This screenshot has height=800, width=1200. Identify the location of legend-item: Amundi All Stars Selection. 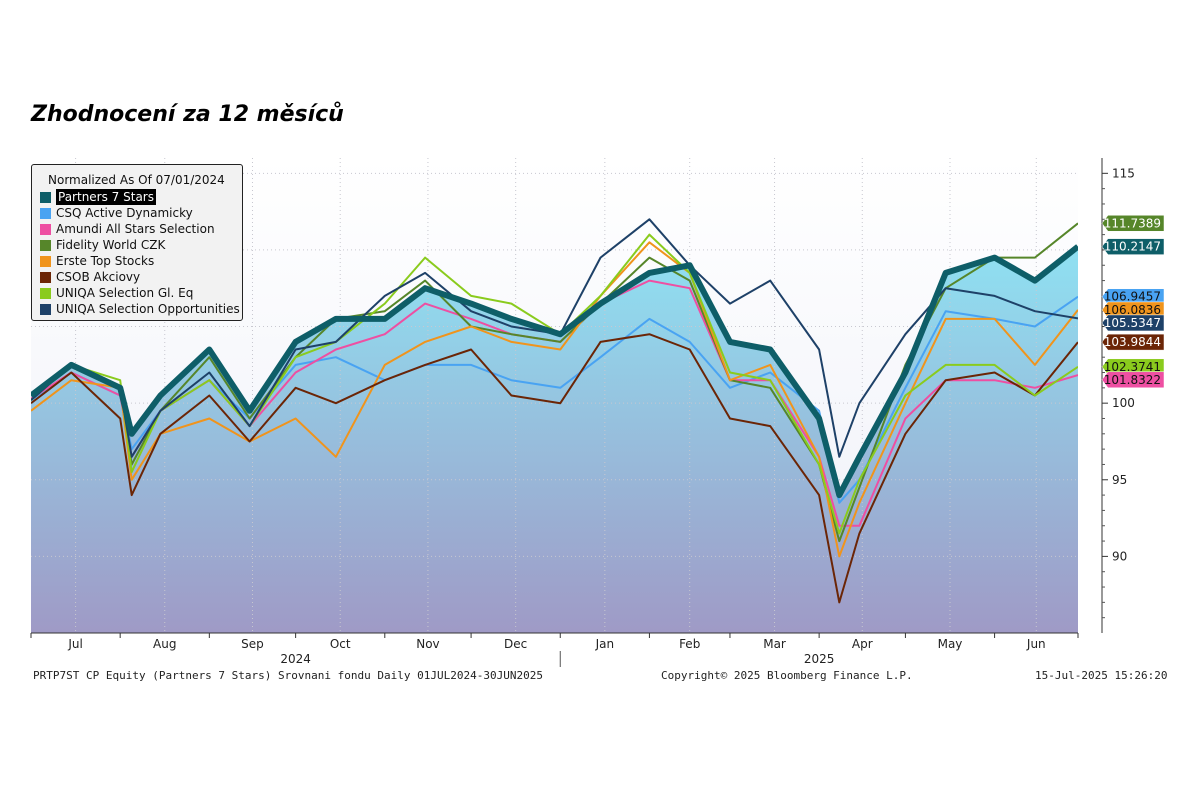
(141, 229).